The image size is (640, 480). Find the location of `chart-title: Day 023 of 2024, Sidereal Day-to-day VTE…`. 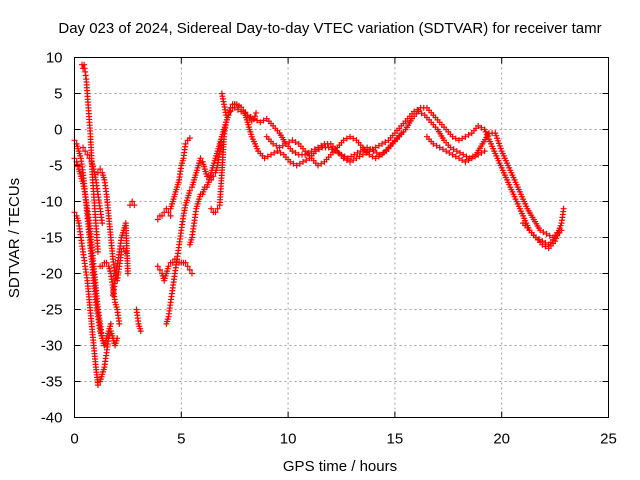

chart-title: Day 023 of 2024, Sidereal Day-to-day VTE… is located at coordinates (329, 28).